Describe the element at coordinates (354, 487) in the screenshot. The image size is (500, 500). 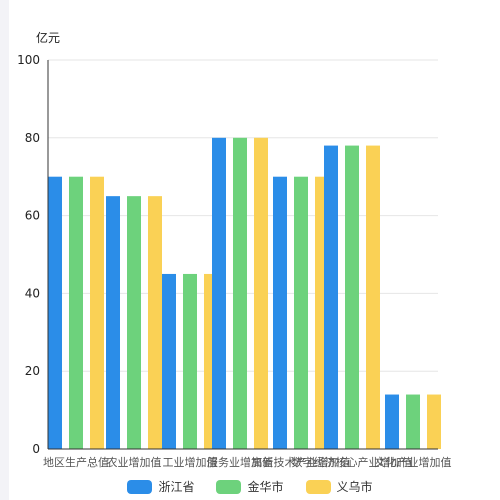
I see `legend-label: 义乌市` at that location.